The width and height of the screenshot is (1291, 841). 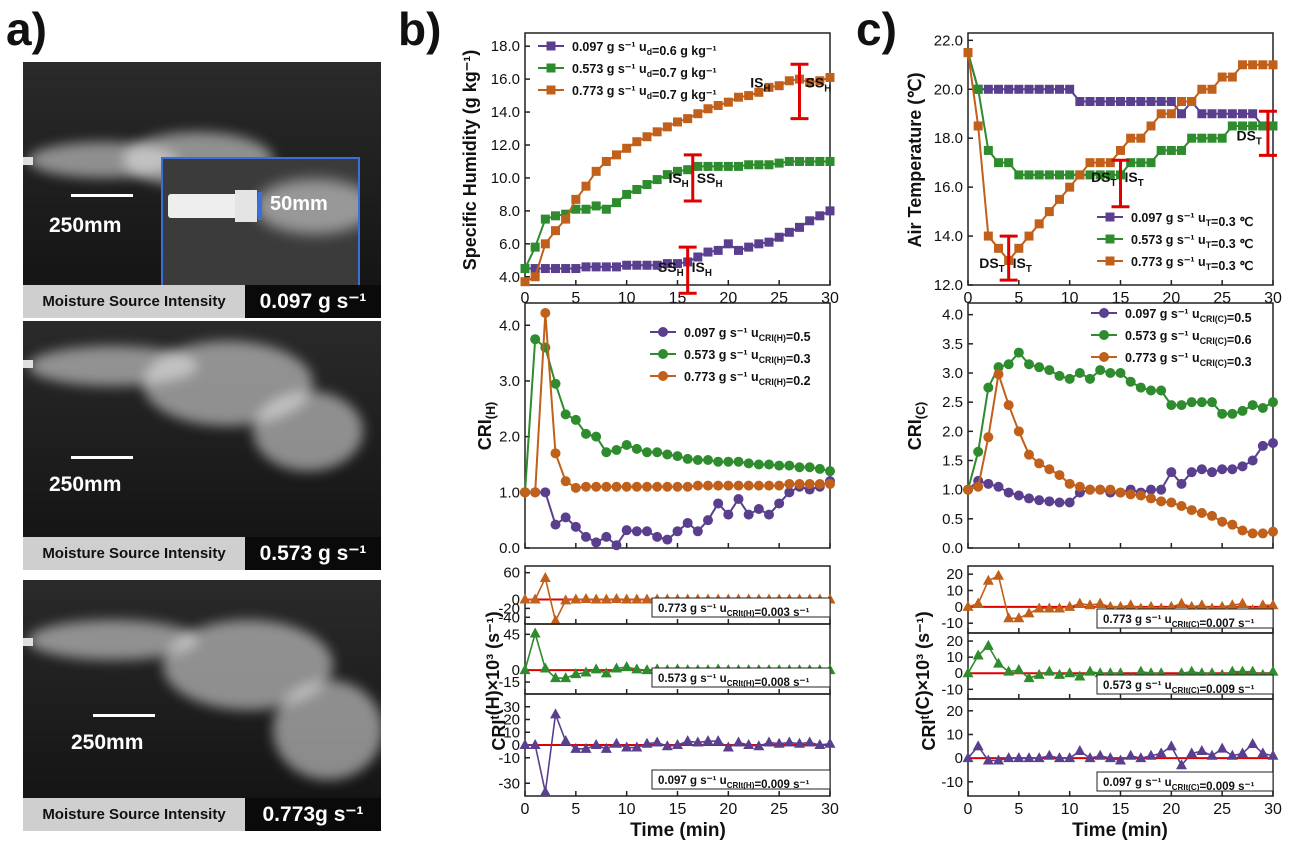 What do you see at coordinates (916, 426) in the screenshot?
I see `y-axis-title: CRI(C)` at bounding box center [916, 426].